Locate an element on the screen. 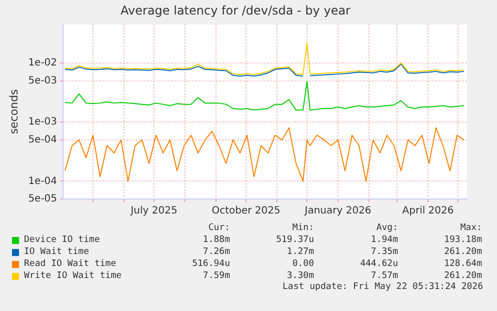 Image resolution: width=497 pixels, height=311 pixels. text: 1.94m is located at coordinates (384, 240).